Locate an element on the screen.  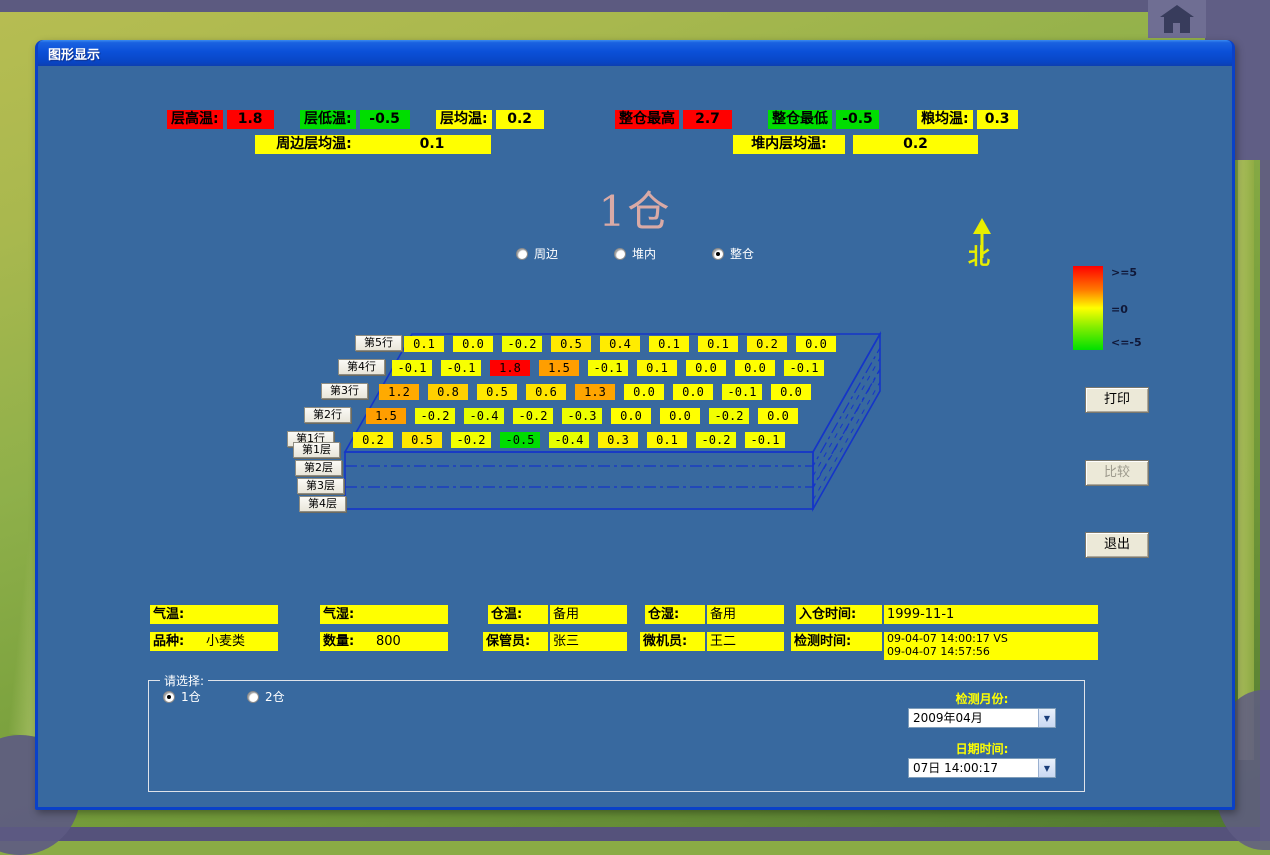
stat-label: 整仓最高 is located at coordinates (647, 119).